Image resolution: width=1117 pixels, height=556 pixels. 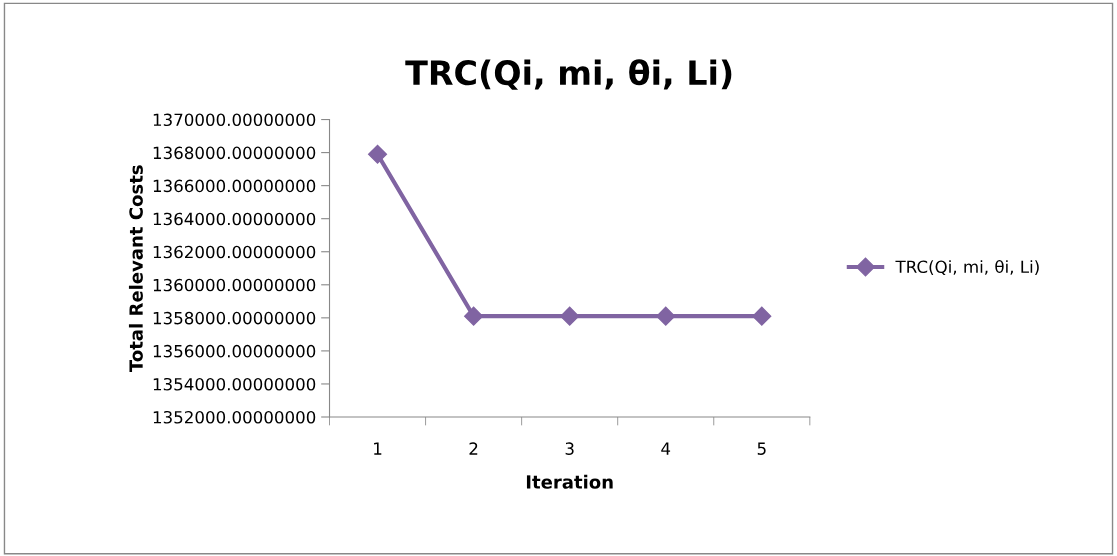 I want to click on y-tick-label: 1354000.00000000, so click(x=234, y=384).